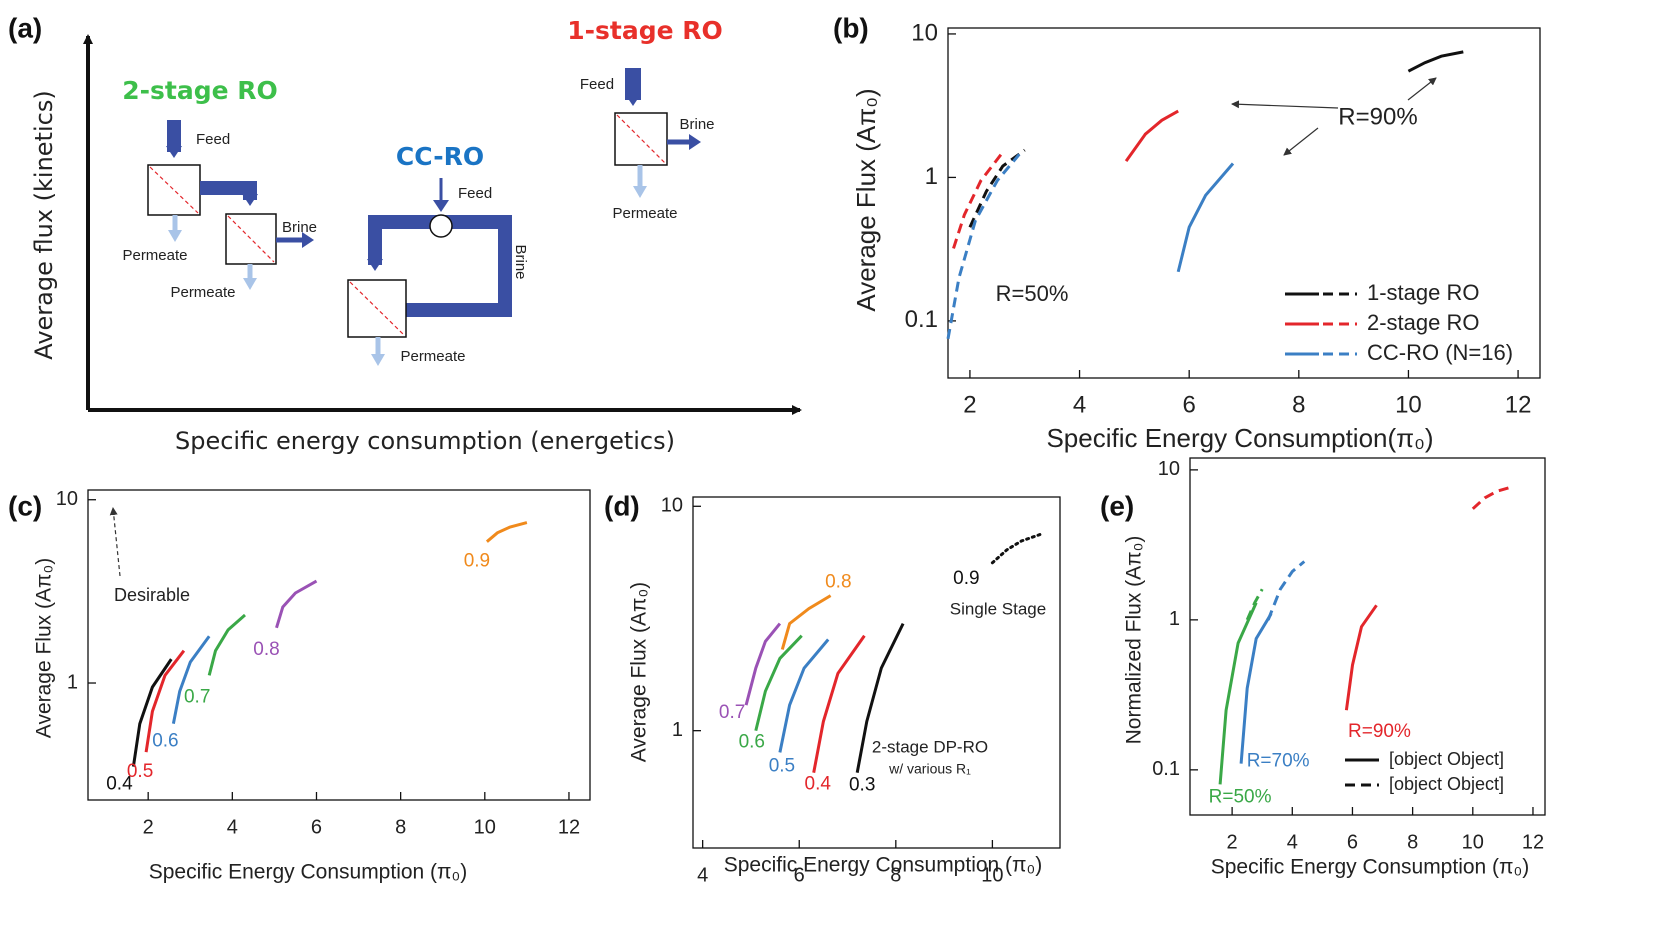 The height and width of the screenshot is (939, 1659). What do you see at coordinates (44, 224) in the screenshot?
I see `axis-label: Average flux (kinetics)` at bounding box center [44, 224].